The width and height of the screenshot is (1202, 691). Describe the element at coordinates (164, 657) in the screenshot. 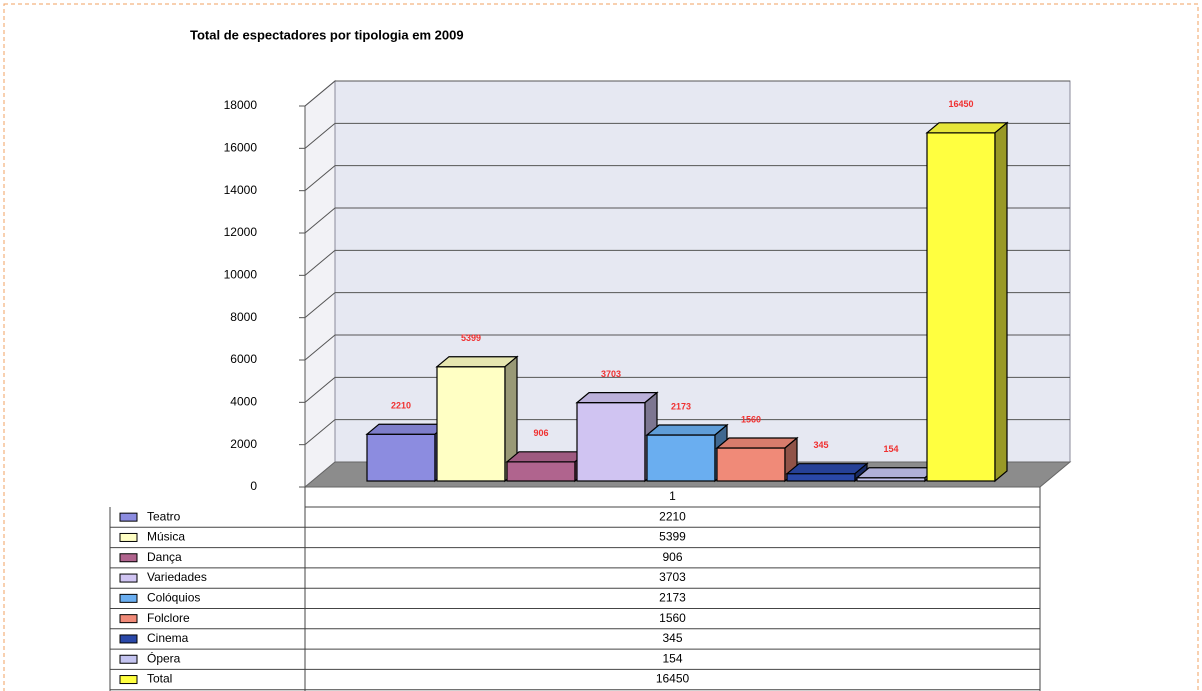

I see `legend-label: Ópera` at that location.